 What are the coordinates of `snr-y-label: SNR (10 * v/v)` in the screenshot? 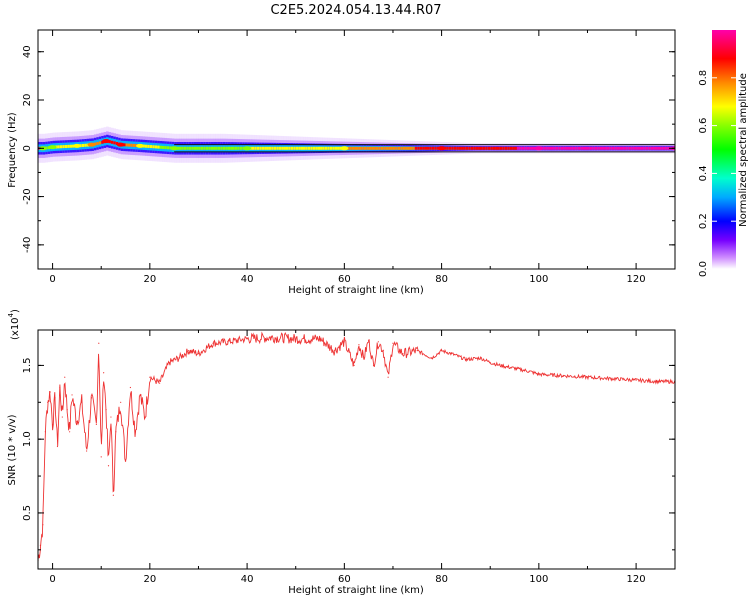 It's located at (12, 449).